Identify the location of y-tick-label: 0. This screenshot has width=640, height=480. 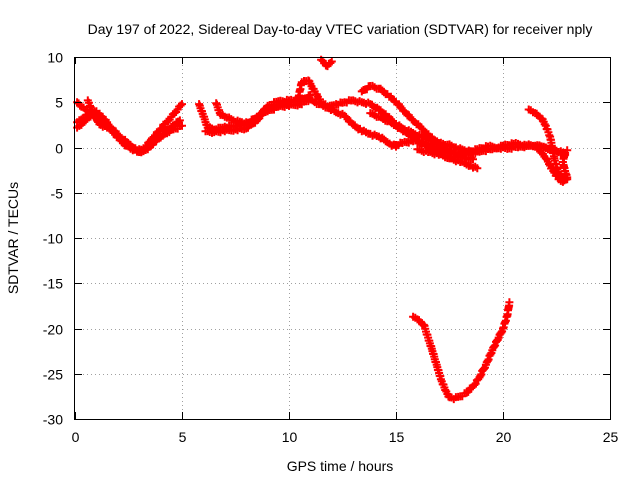
(59, 149).